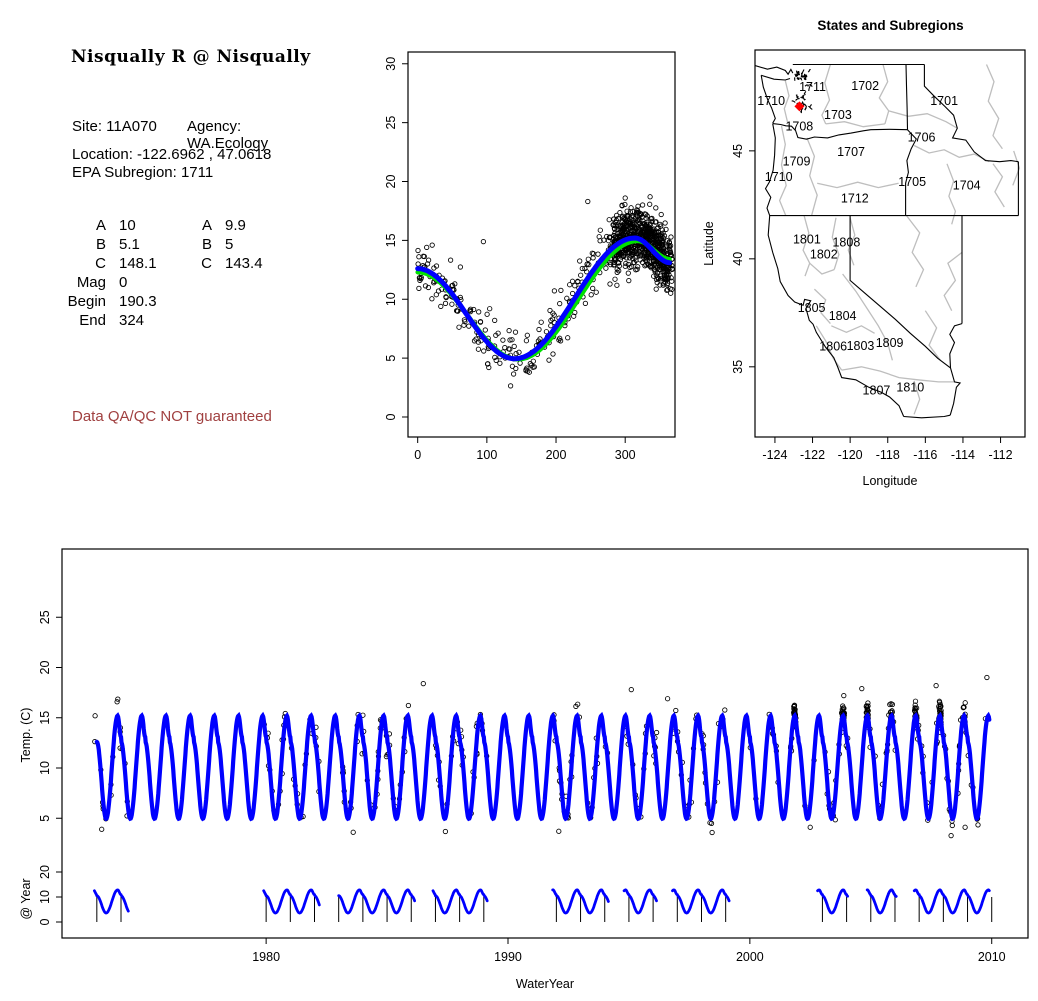  I want to click on param-label: End, so click(92, 320).